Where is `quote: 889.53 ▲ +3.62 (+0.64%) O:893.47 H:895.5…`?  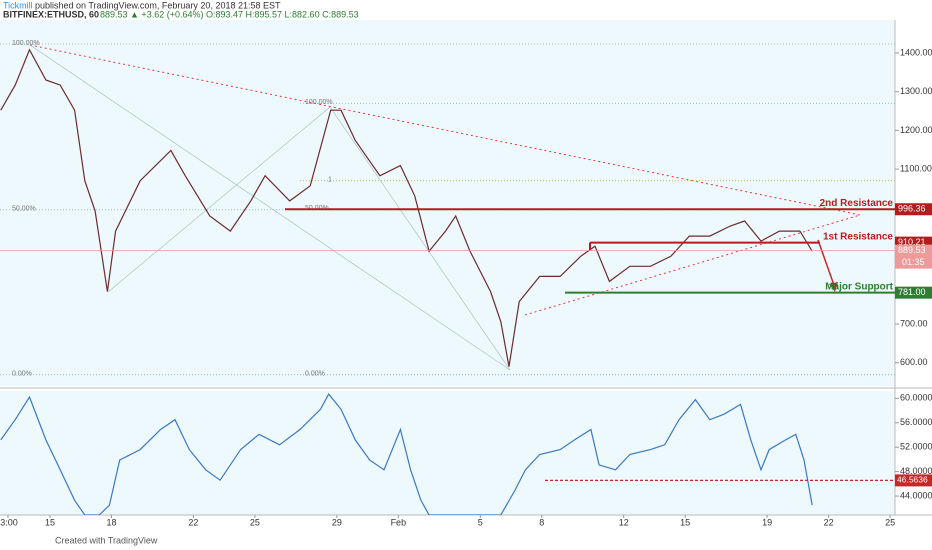 quote: 889.53 ▲ +3.62 (+0.64%) O:893.47 H:895.5… is located at coordinates (229, 14).